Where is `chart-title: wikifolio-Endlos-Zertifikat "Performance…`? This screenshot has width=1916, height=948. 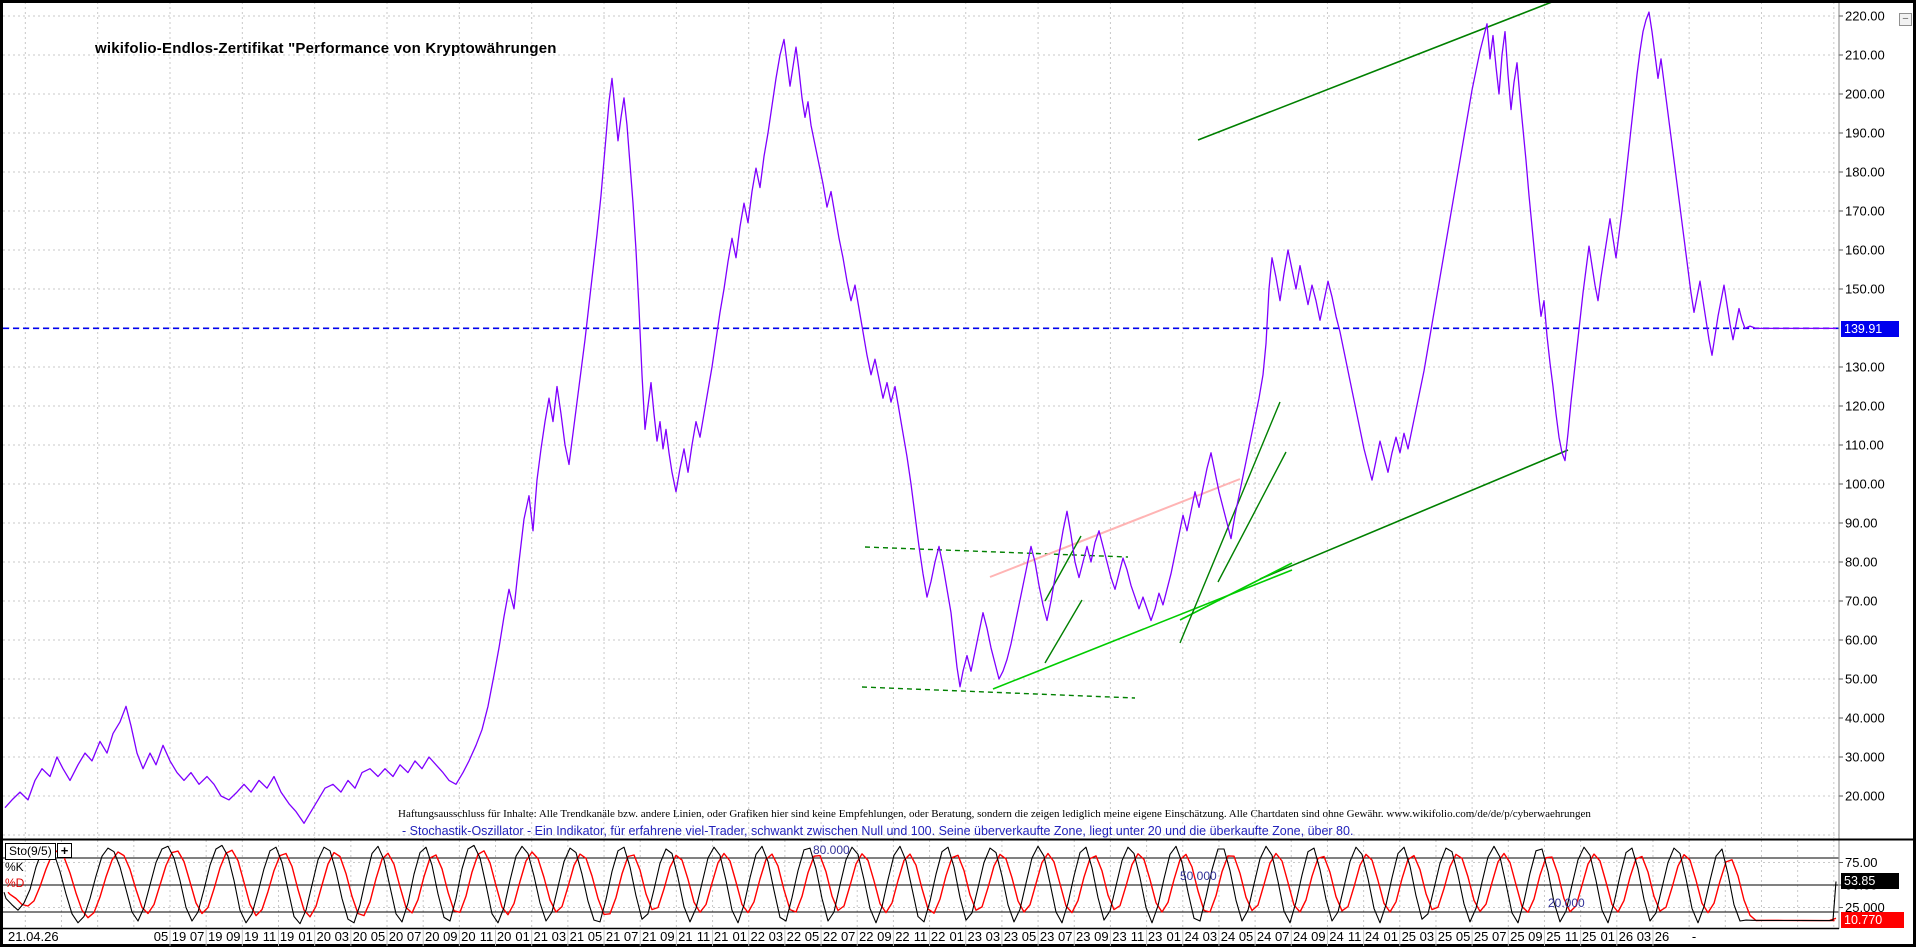 chart-title: wikifolio-Endlos-Zertifikat "Performance… is located at coordinates (326, 48).